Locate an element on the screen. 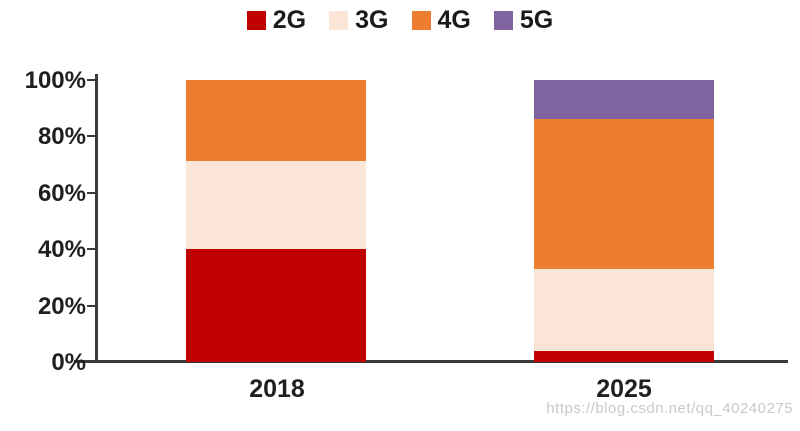  y-axis-tick-label: 40% is located at coordinates (61, 249).